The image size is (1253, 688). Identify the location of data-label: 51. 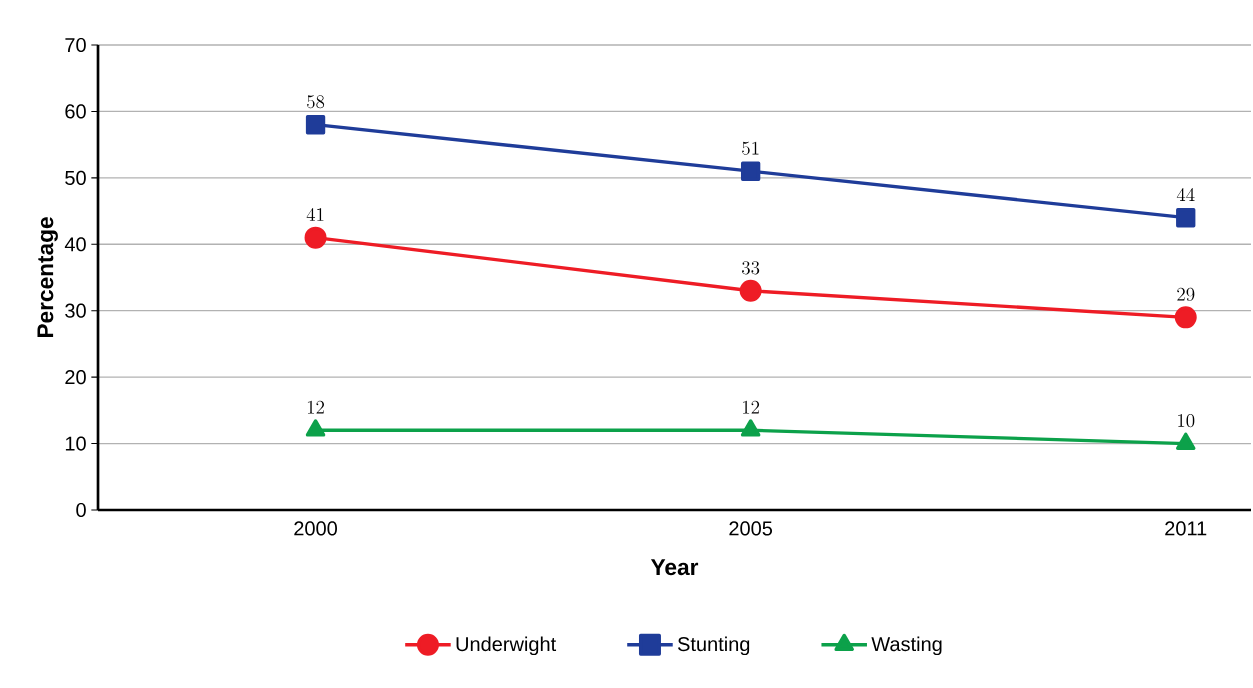
(750, 148).